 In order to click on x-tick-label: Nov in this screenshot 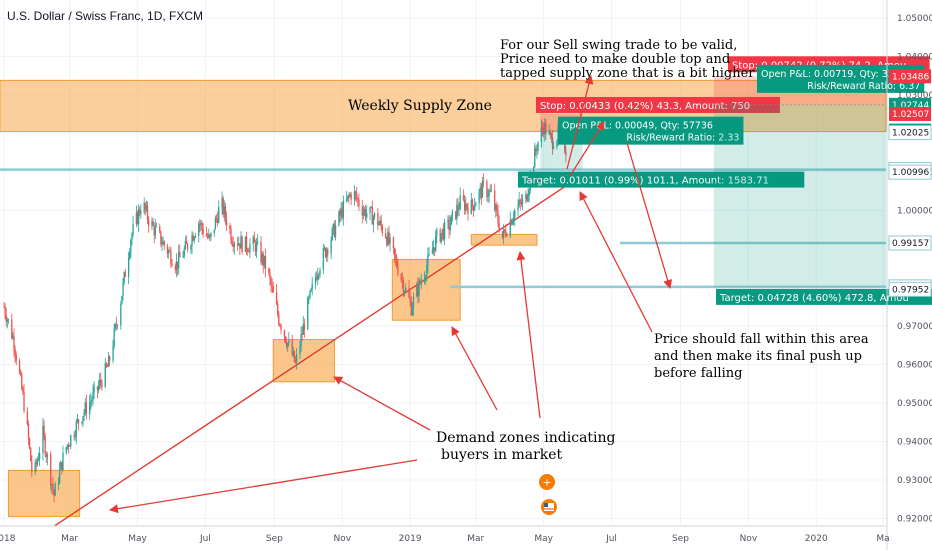, I will do `click(342, 539)`.